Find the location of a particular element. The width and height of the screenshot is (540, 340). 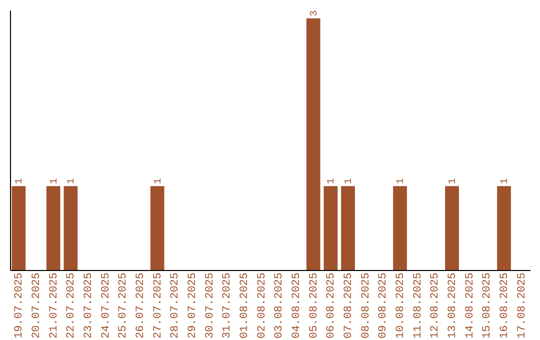

x-tick-label: 05.08.2025 is located at coordinates (314, 305).